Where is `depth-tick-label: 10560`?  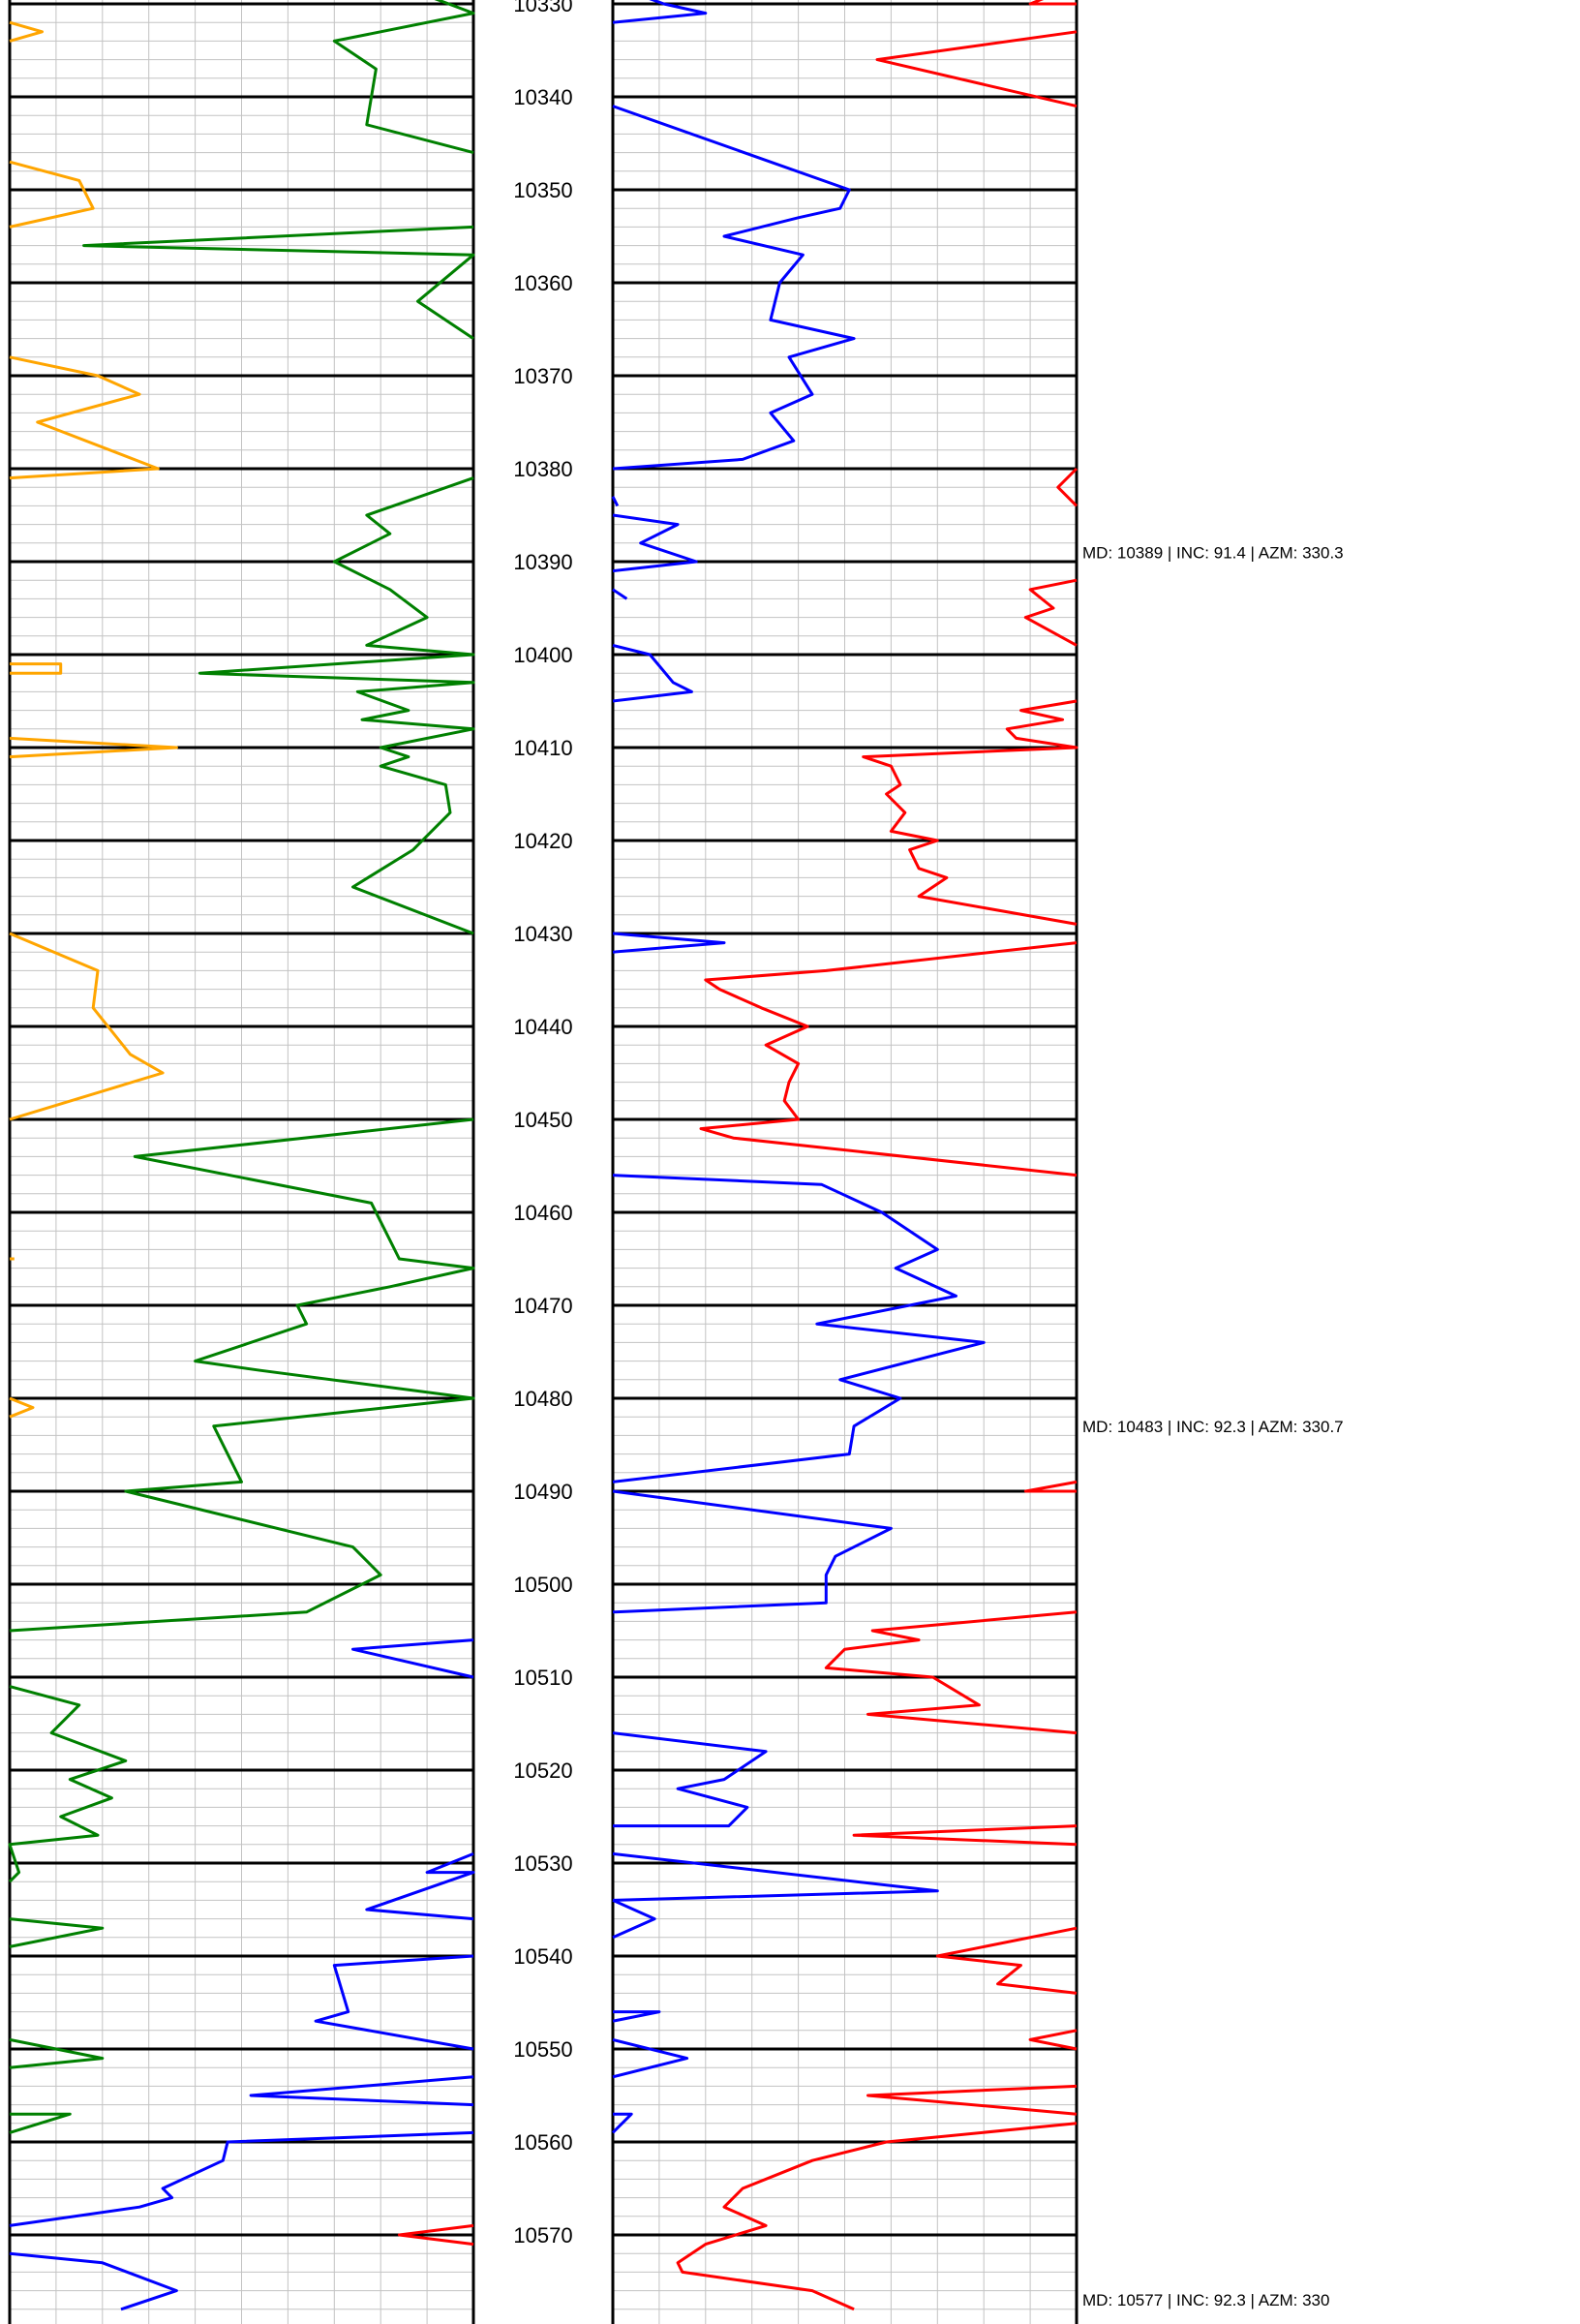 depth-tick-label: 10560 is located at coordinates (542, 2142).